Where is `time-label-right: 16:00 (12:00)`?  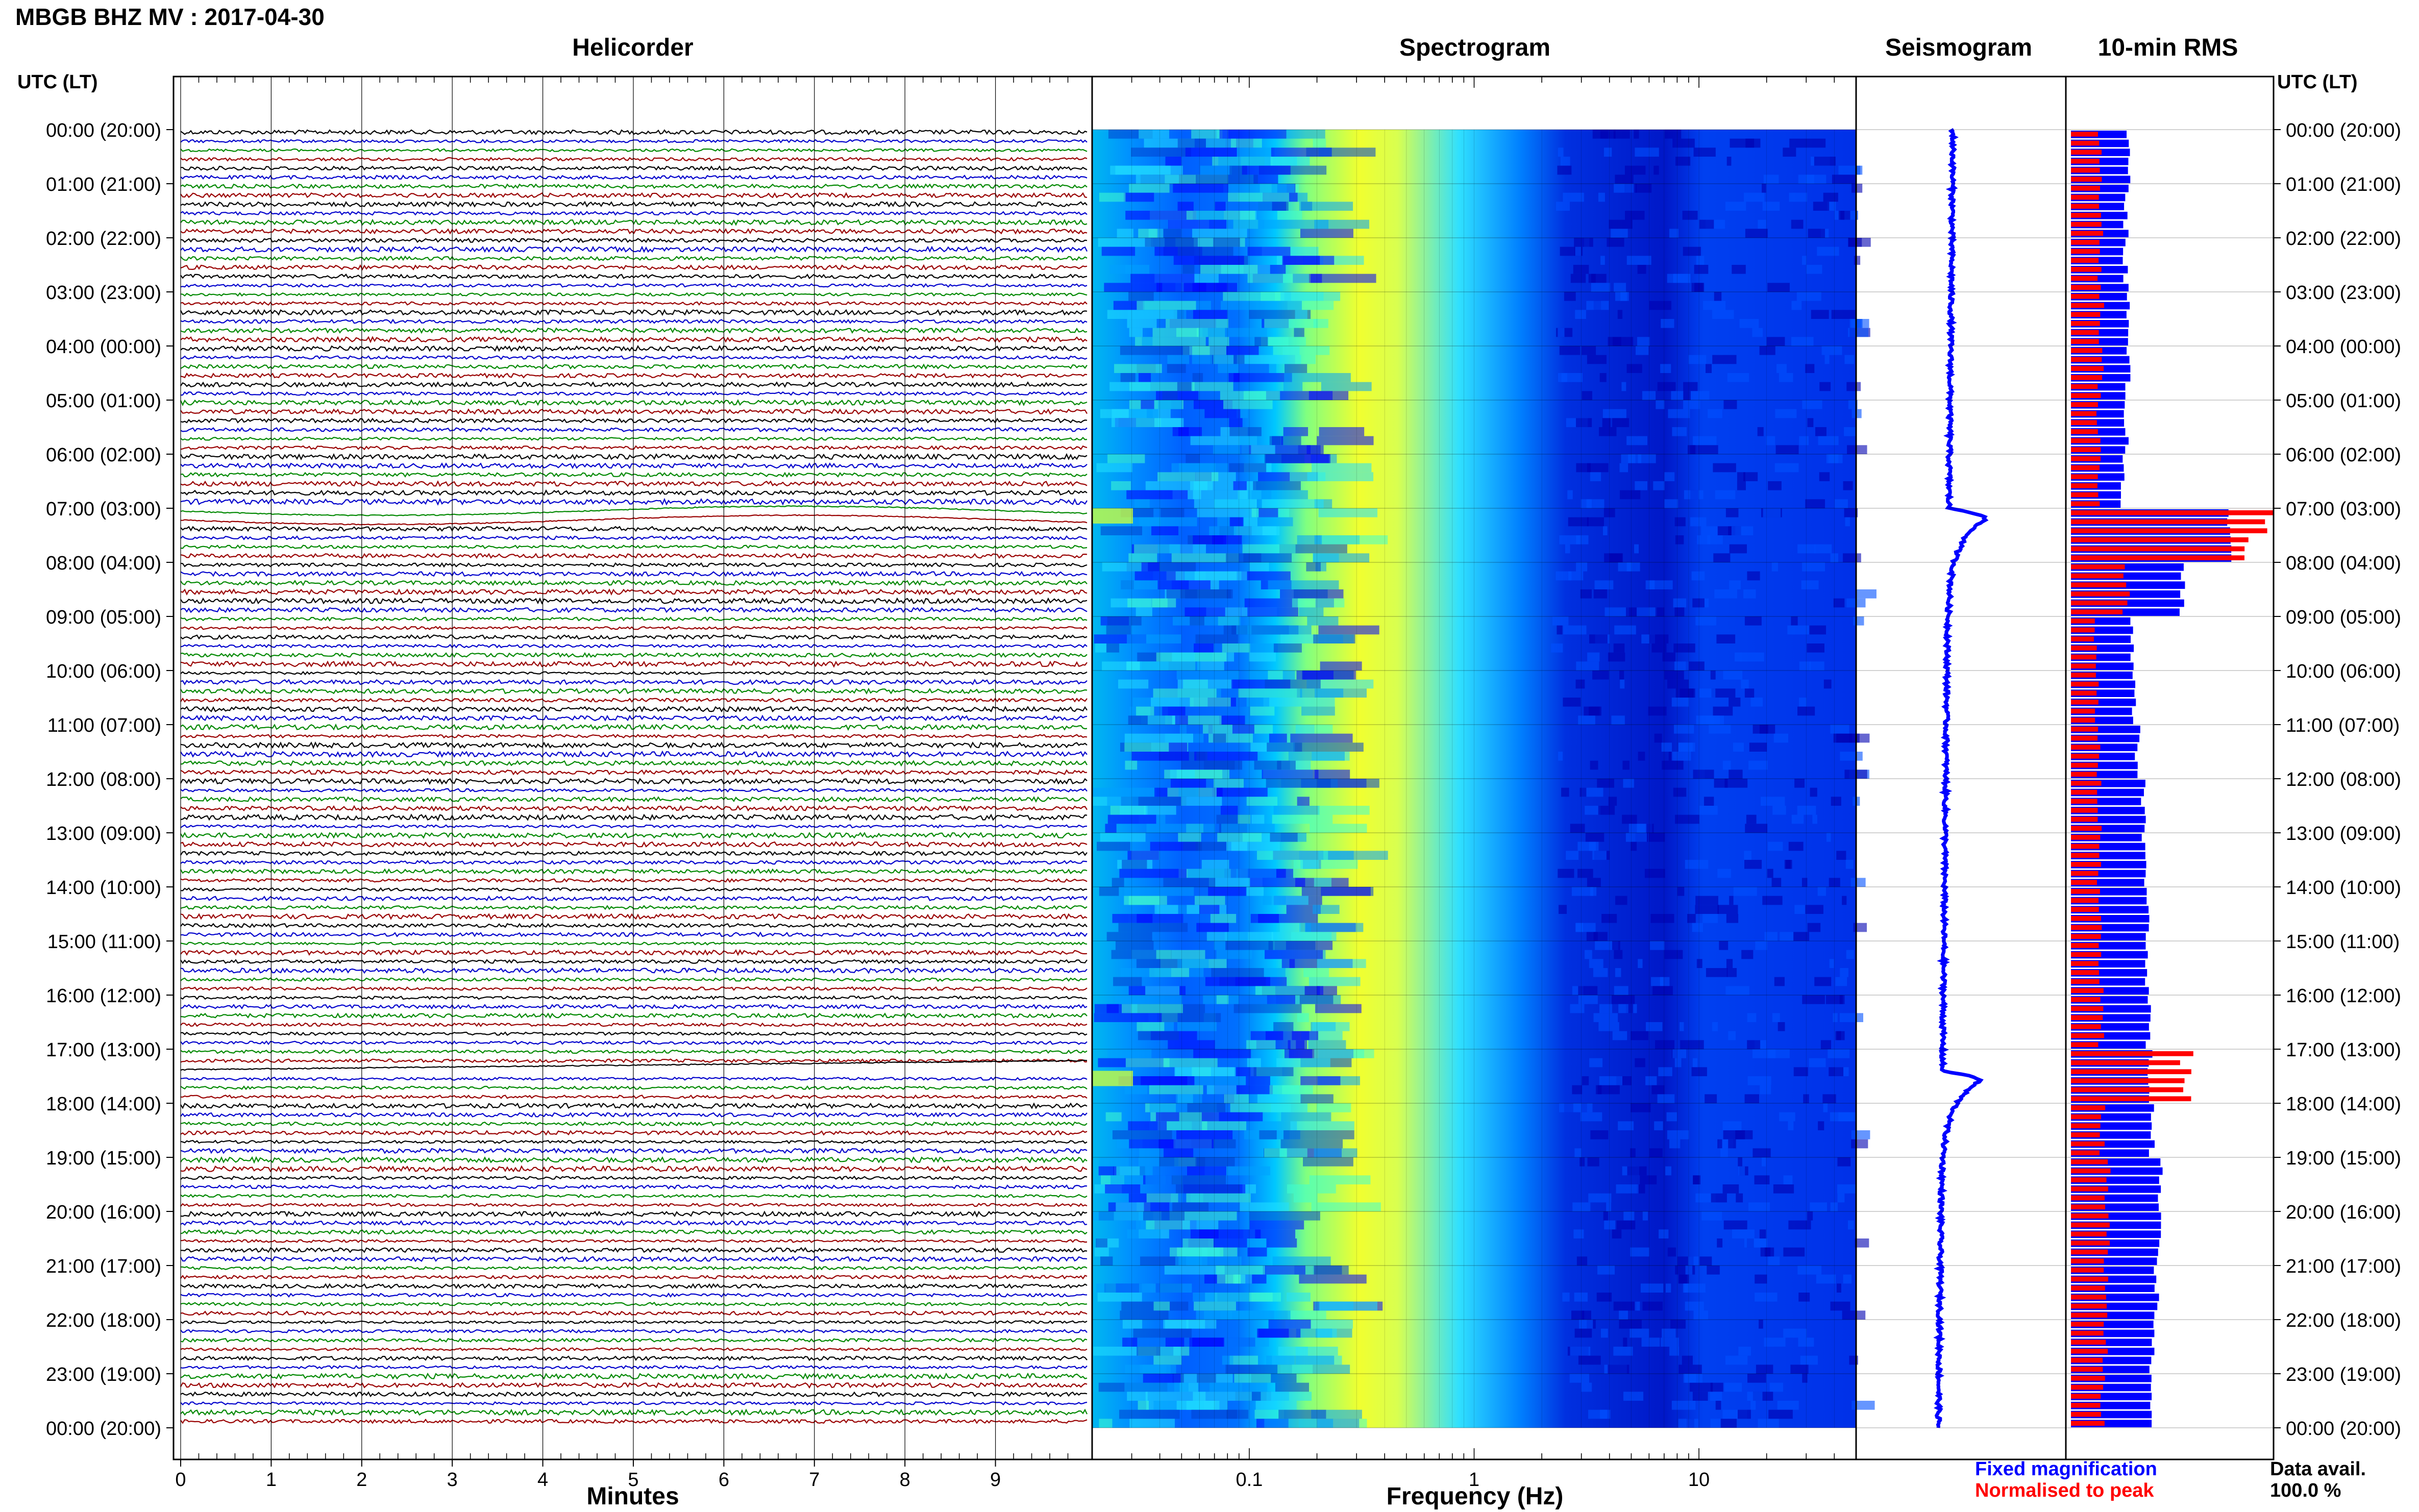
time-label-right: 16:00 (12:00) is located at coordinates (2343, 996).